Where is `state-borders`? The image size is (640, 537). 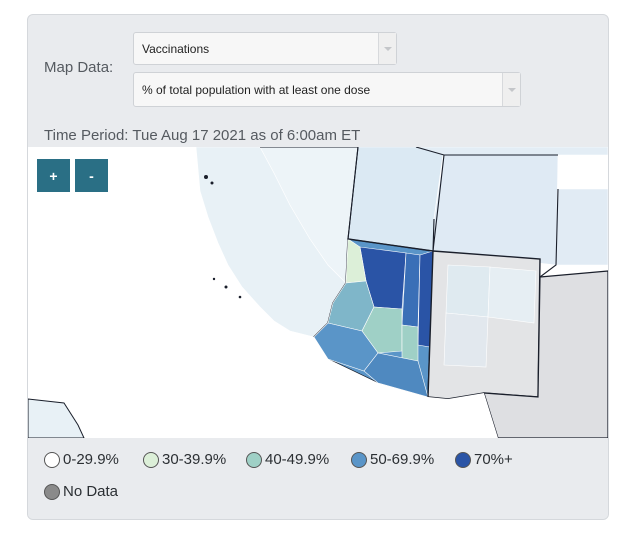 state-borders is located at coordinates (409, 212).